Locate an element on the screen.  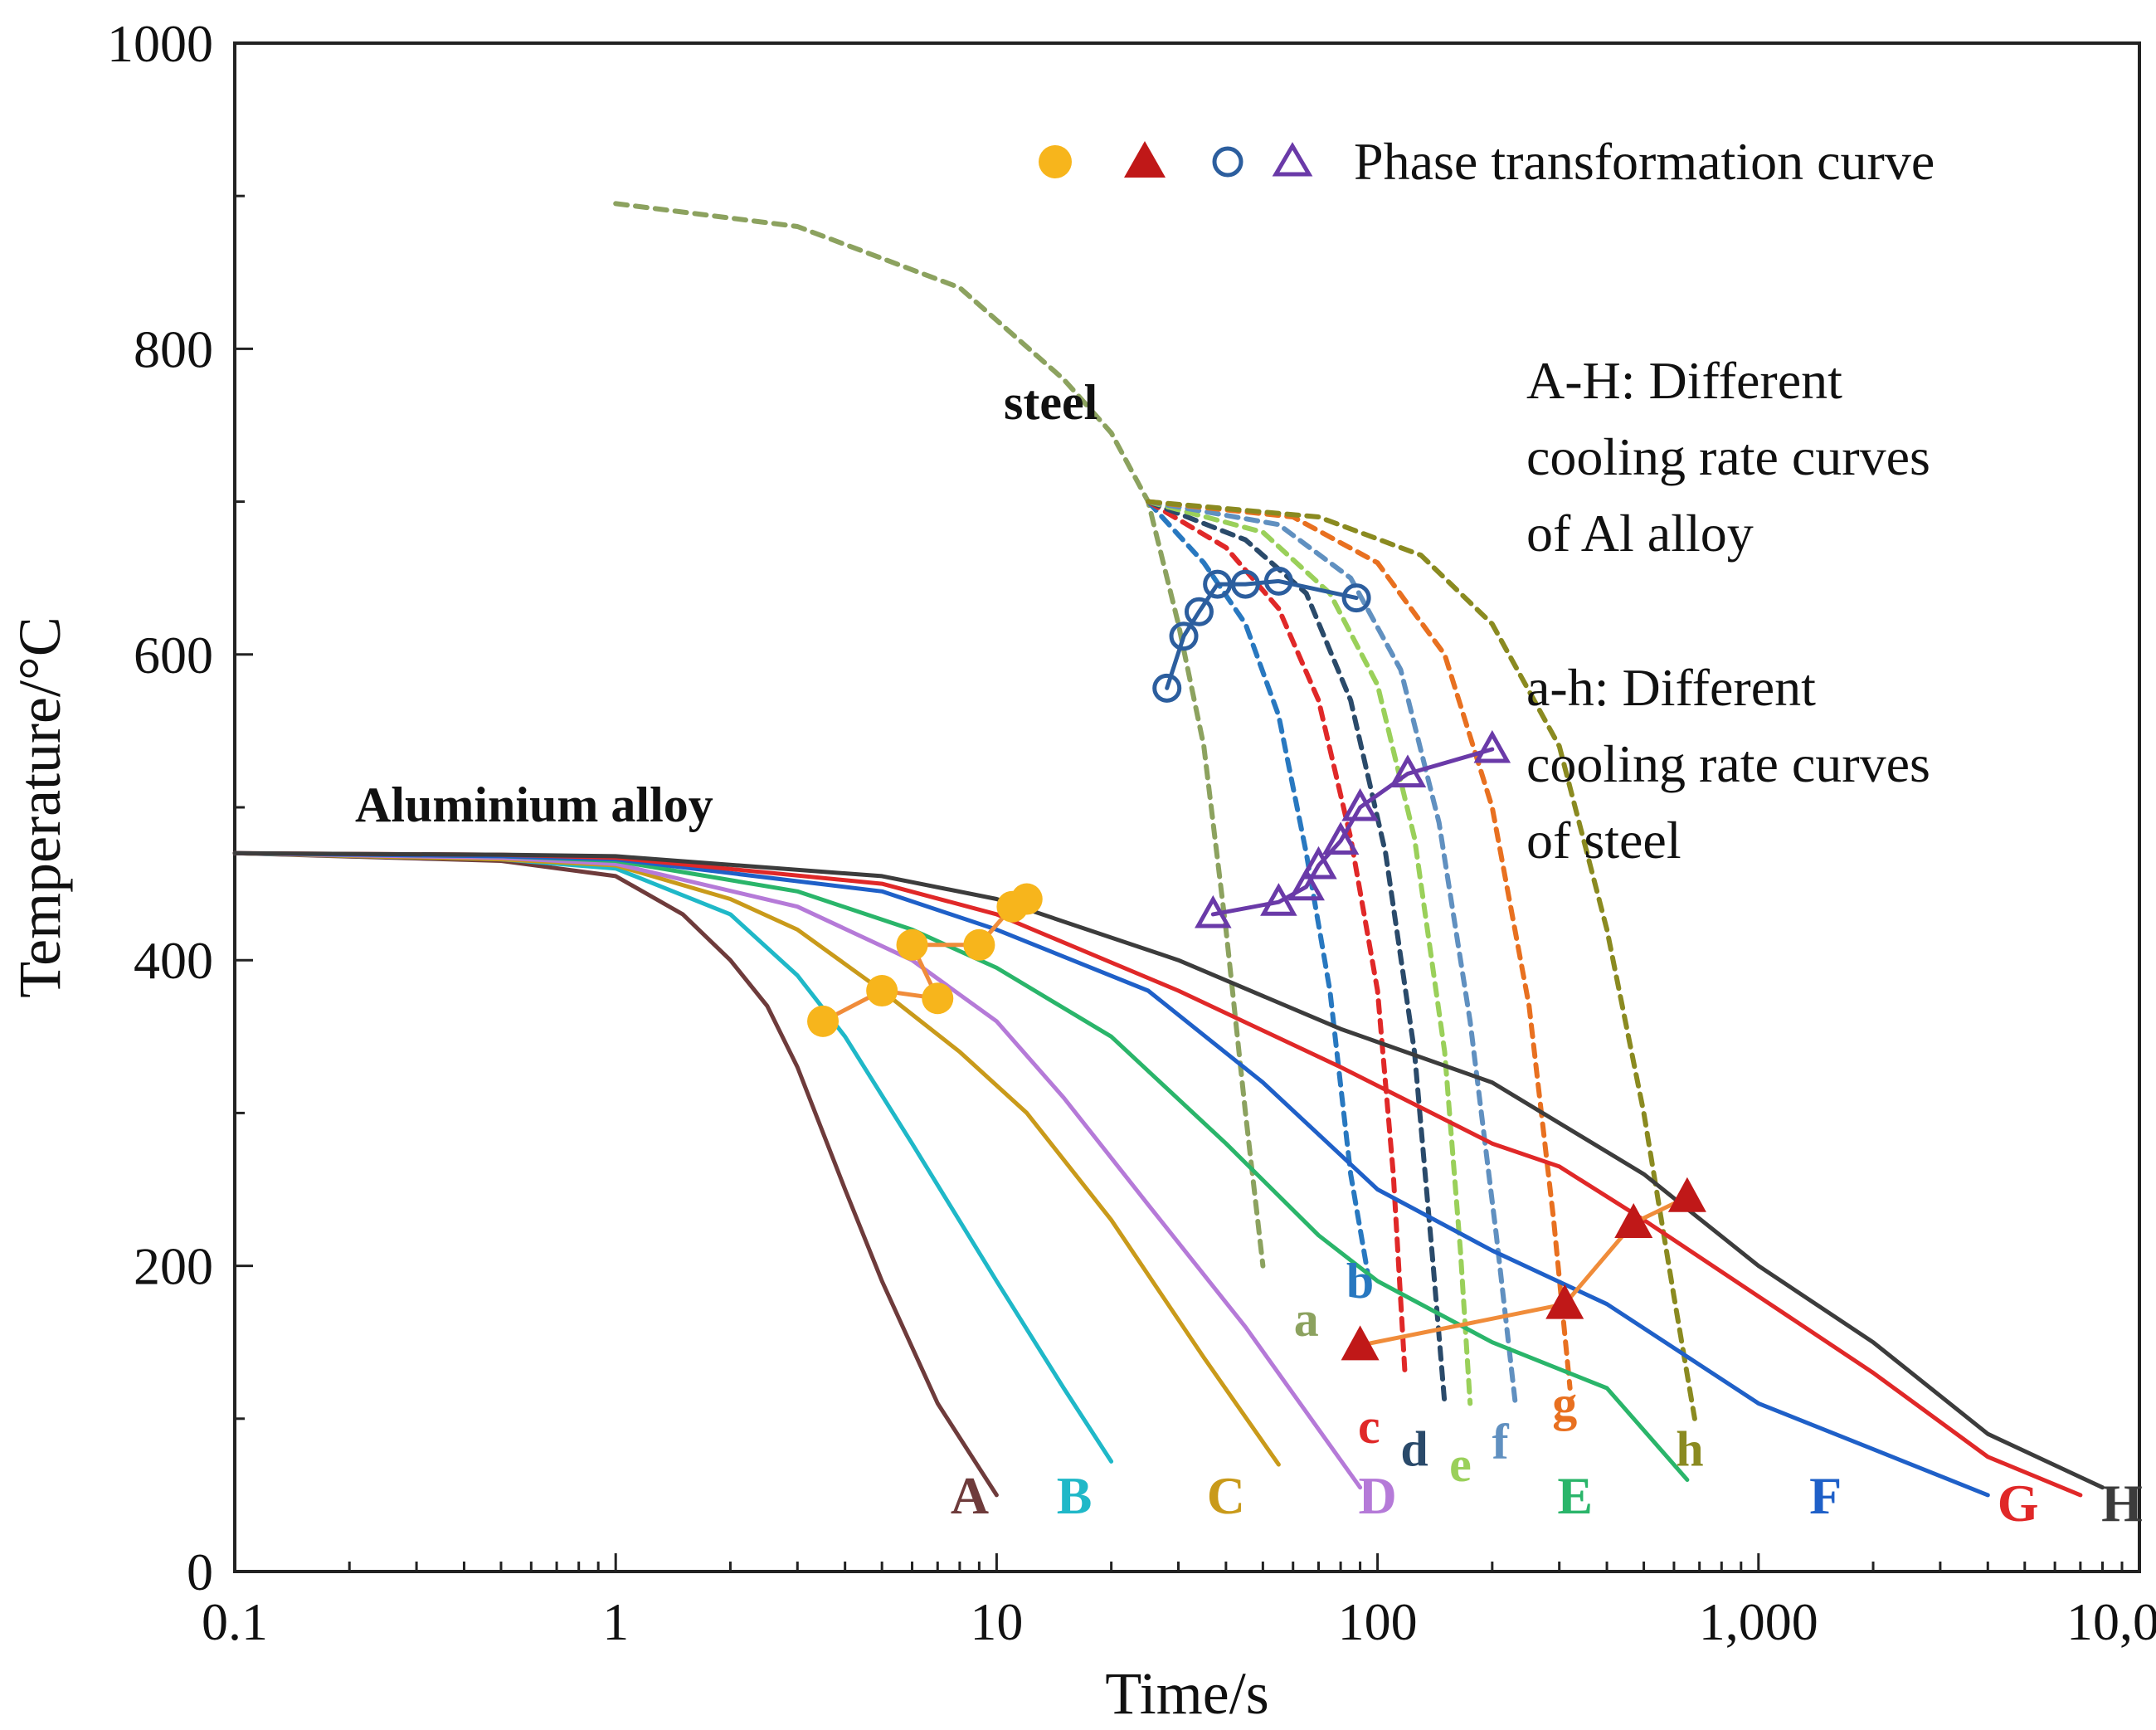
steel-curve-b is located at coordinates (1259, 891).